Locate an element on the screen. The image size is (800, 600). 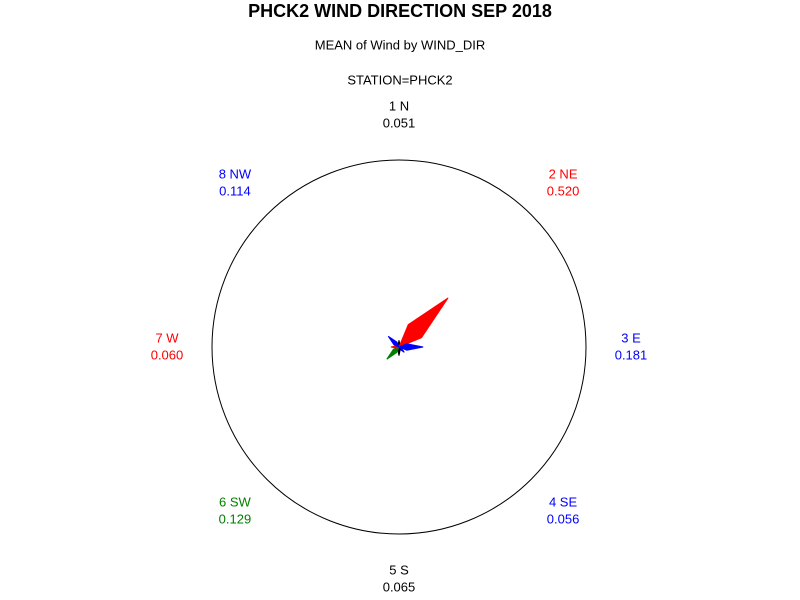
category-label: 4 SE is located at coordinates (563, 501).